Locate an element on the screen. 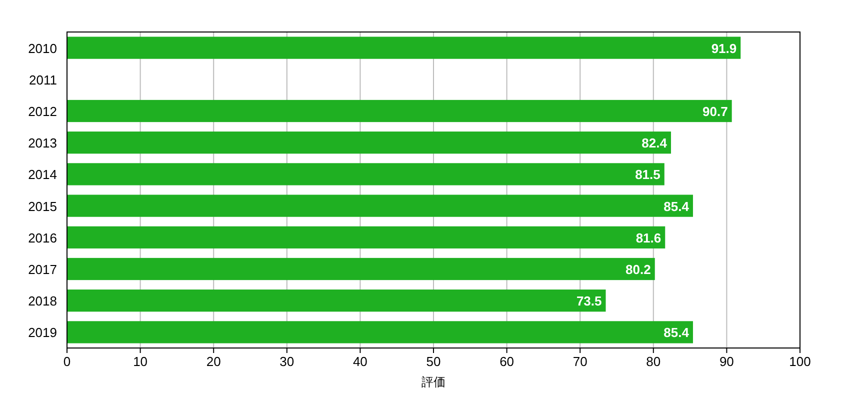  x-tick-label: 40 is located at coordinates (360, 361).